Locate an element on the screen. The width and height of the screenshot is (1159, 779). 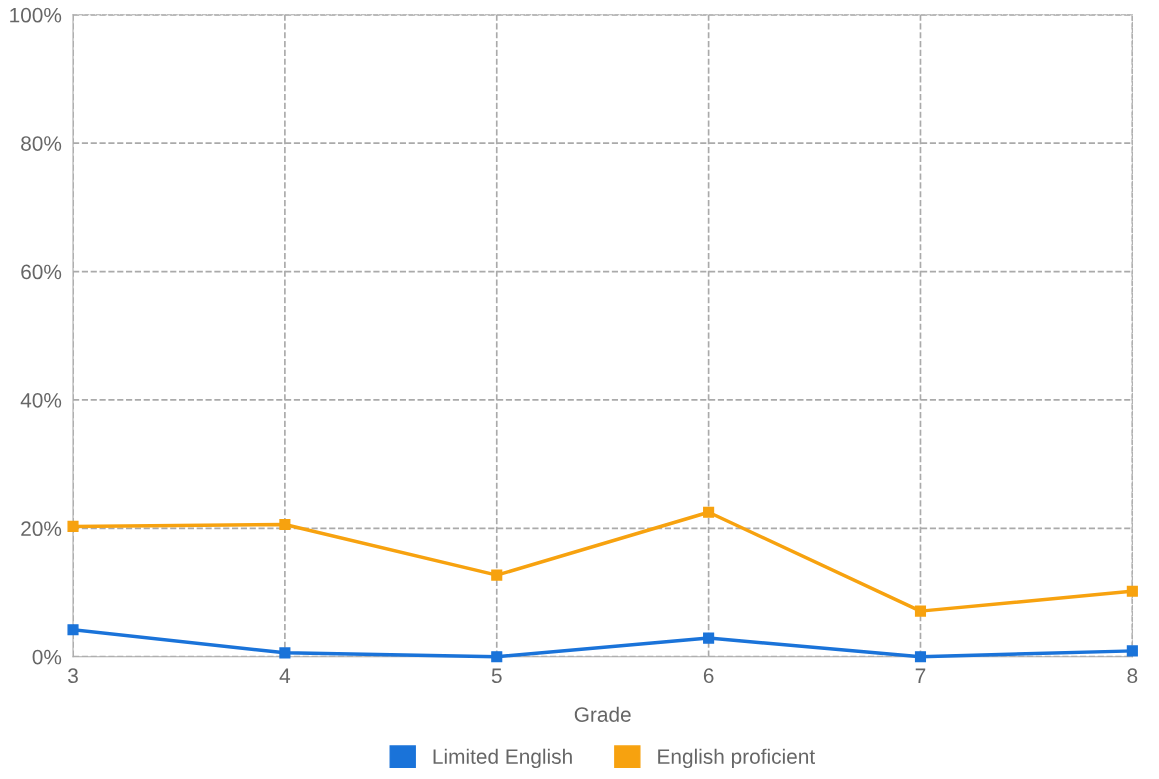
x-axis-title: Grade is located at coordinates (602, 714).